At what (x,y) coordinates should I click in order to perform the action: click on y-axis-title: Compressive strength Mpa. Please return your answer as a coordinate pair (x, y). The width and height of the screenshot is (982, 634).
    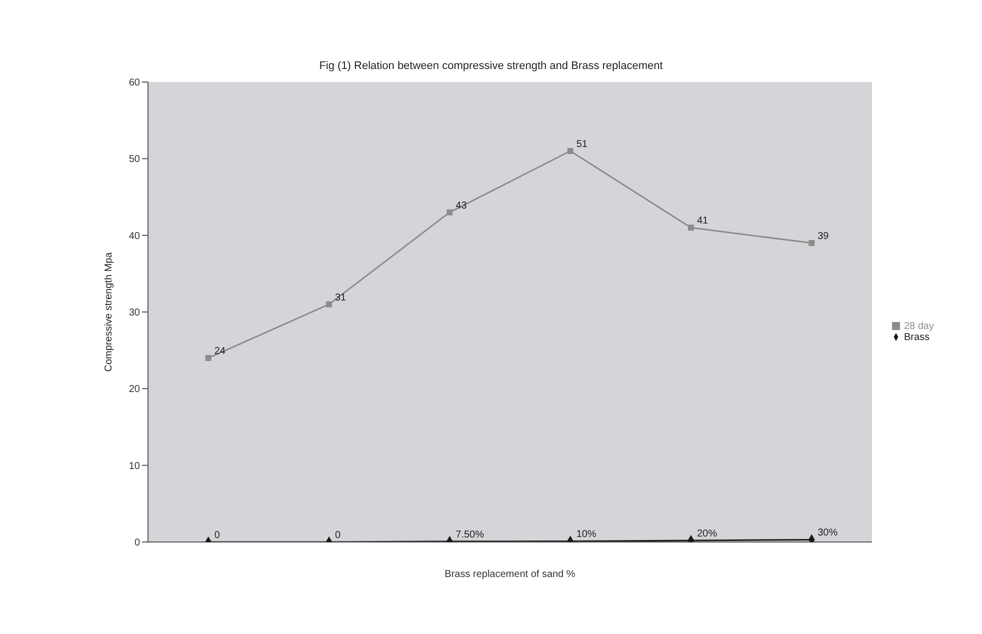
    Looking at the image, I should click on (109, 312).